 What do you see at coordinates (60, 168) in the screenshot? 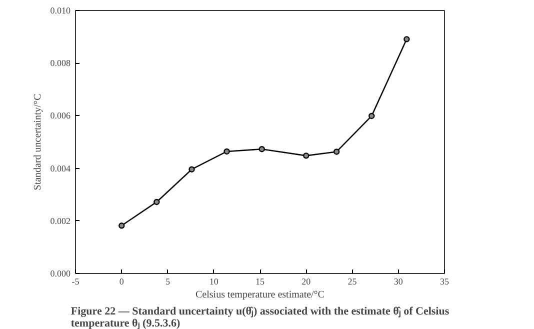
I see `y-tick-label: 0.004` at bounding box center [60, 168].